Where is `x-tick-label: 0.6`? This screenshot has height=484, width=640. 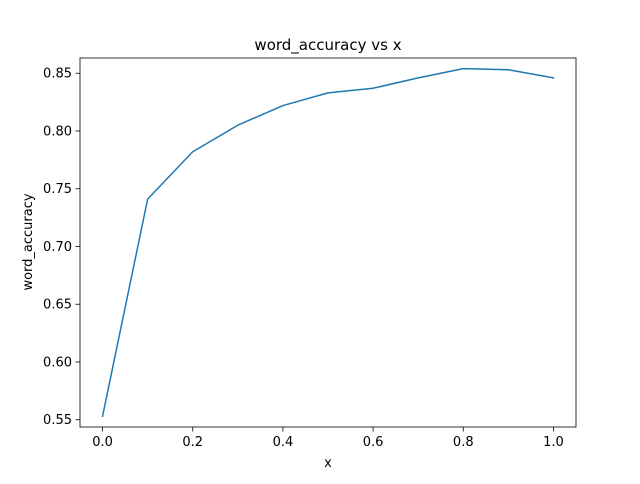
x-tick-label: 0.6 is located at coordinates (373, 442).